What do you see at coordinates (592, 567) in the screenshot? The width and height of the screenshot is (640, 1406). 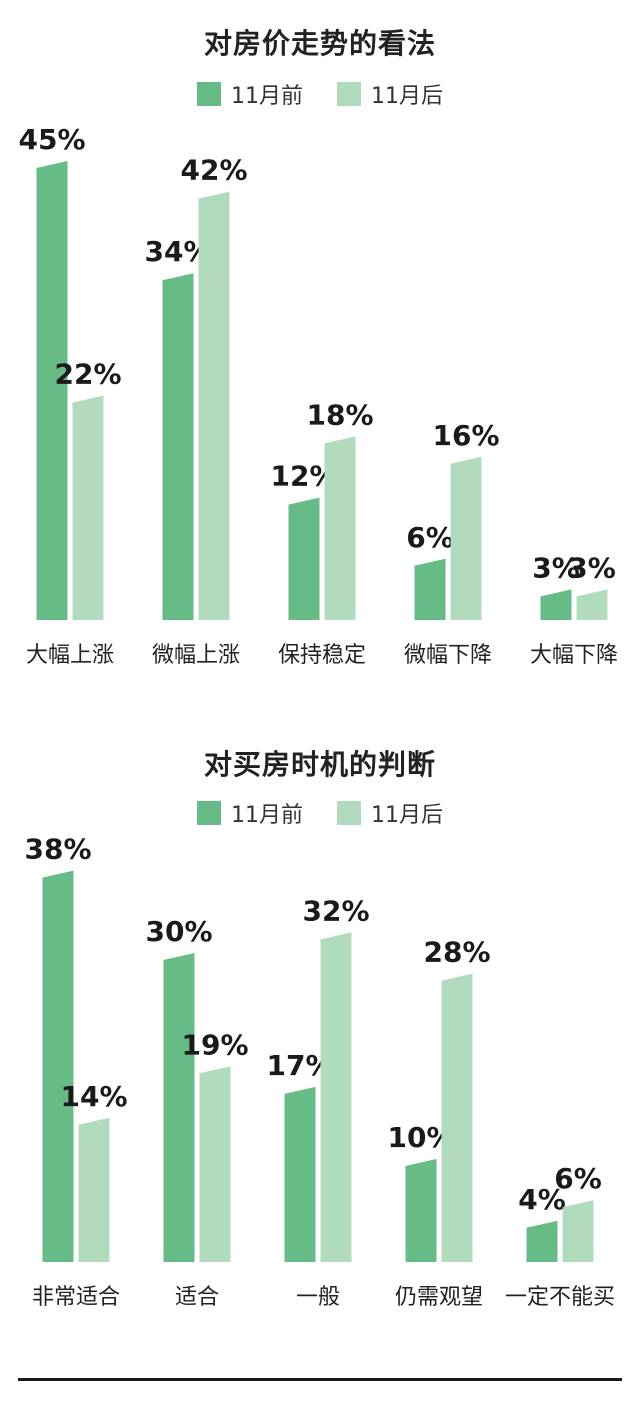 I see `data-label-after-4: 3%` at bounding box center [592, 567].